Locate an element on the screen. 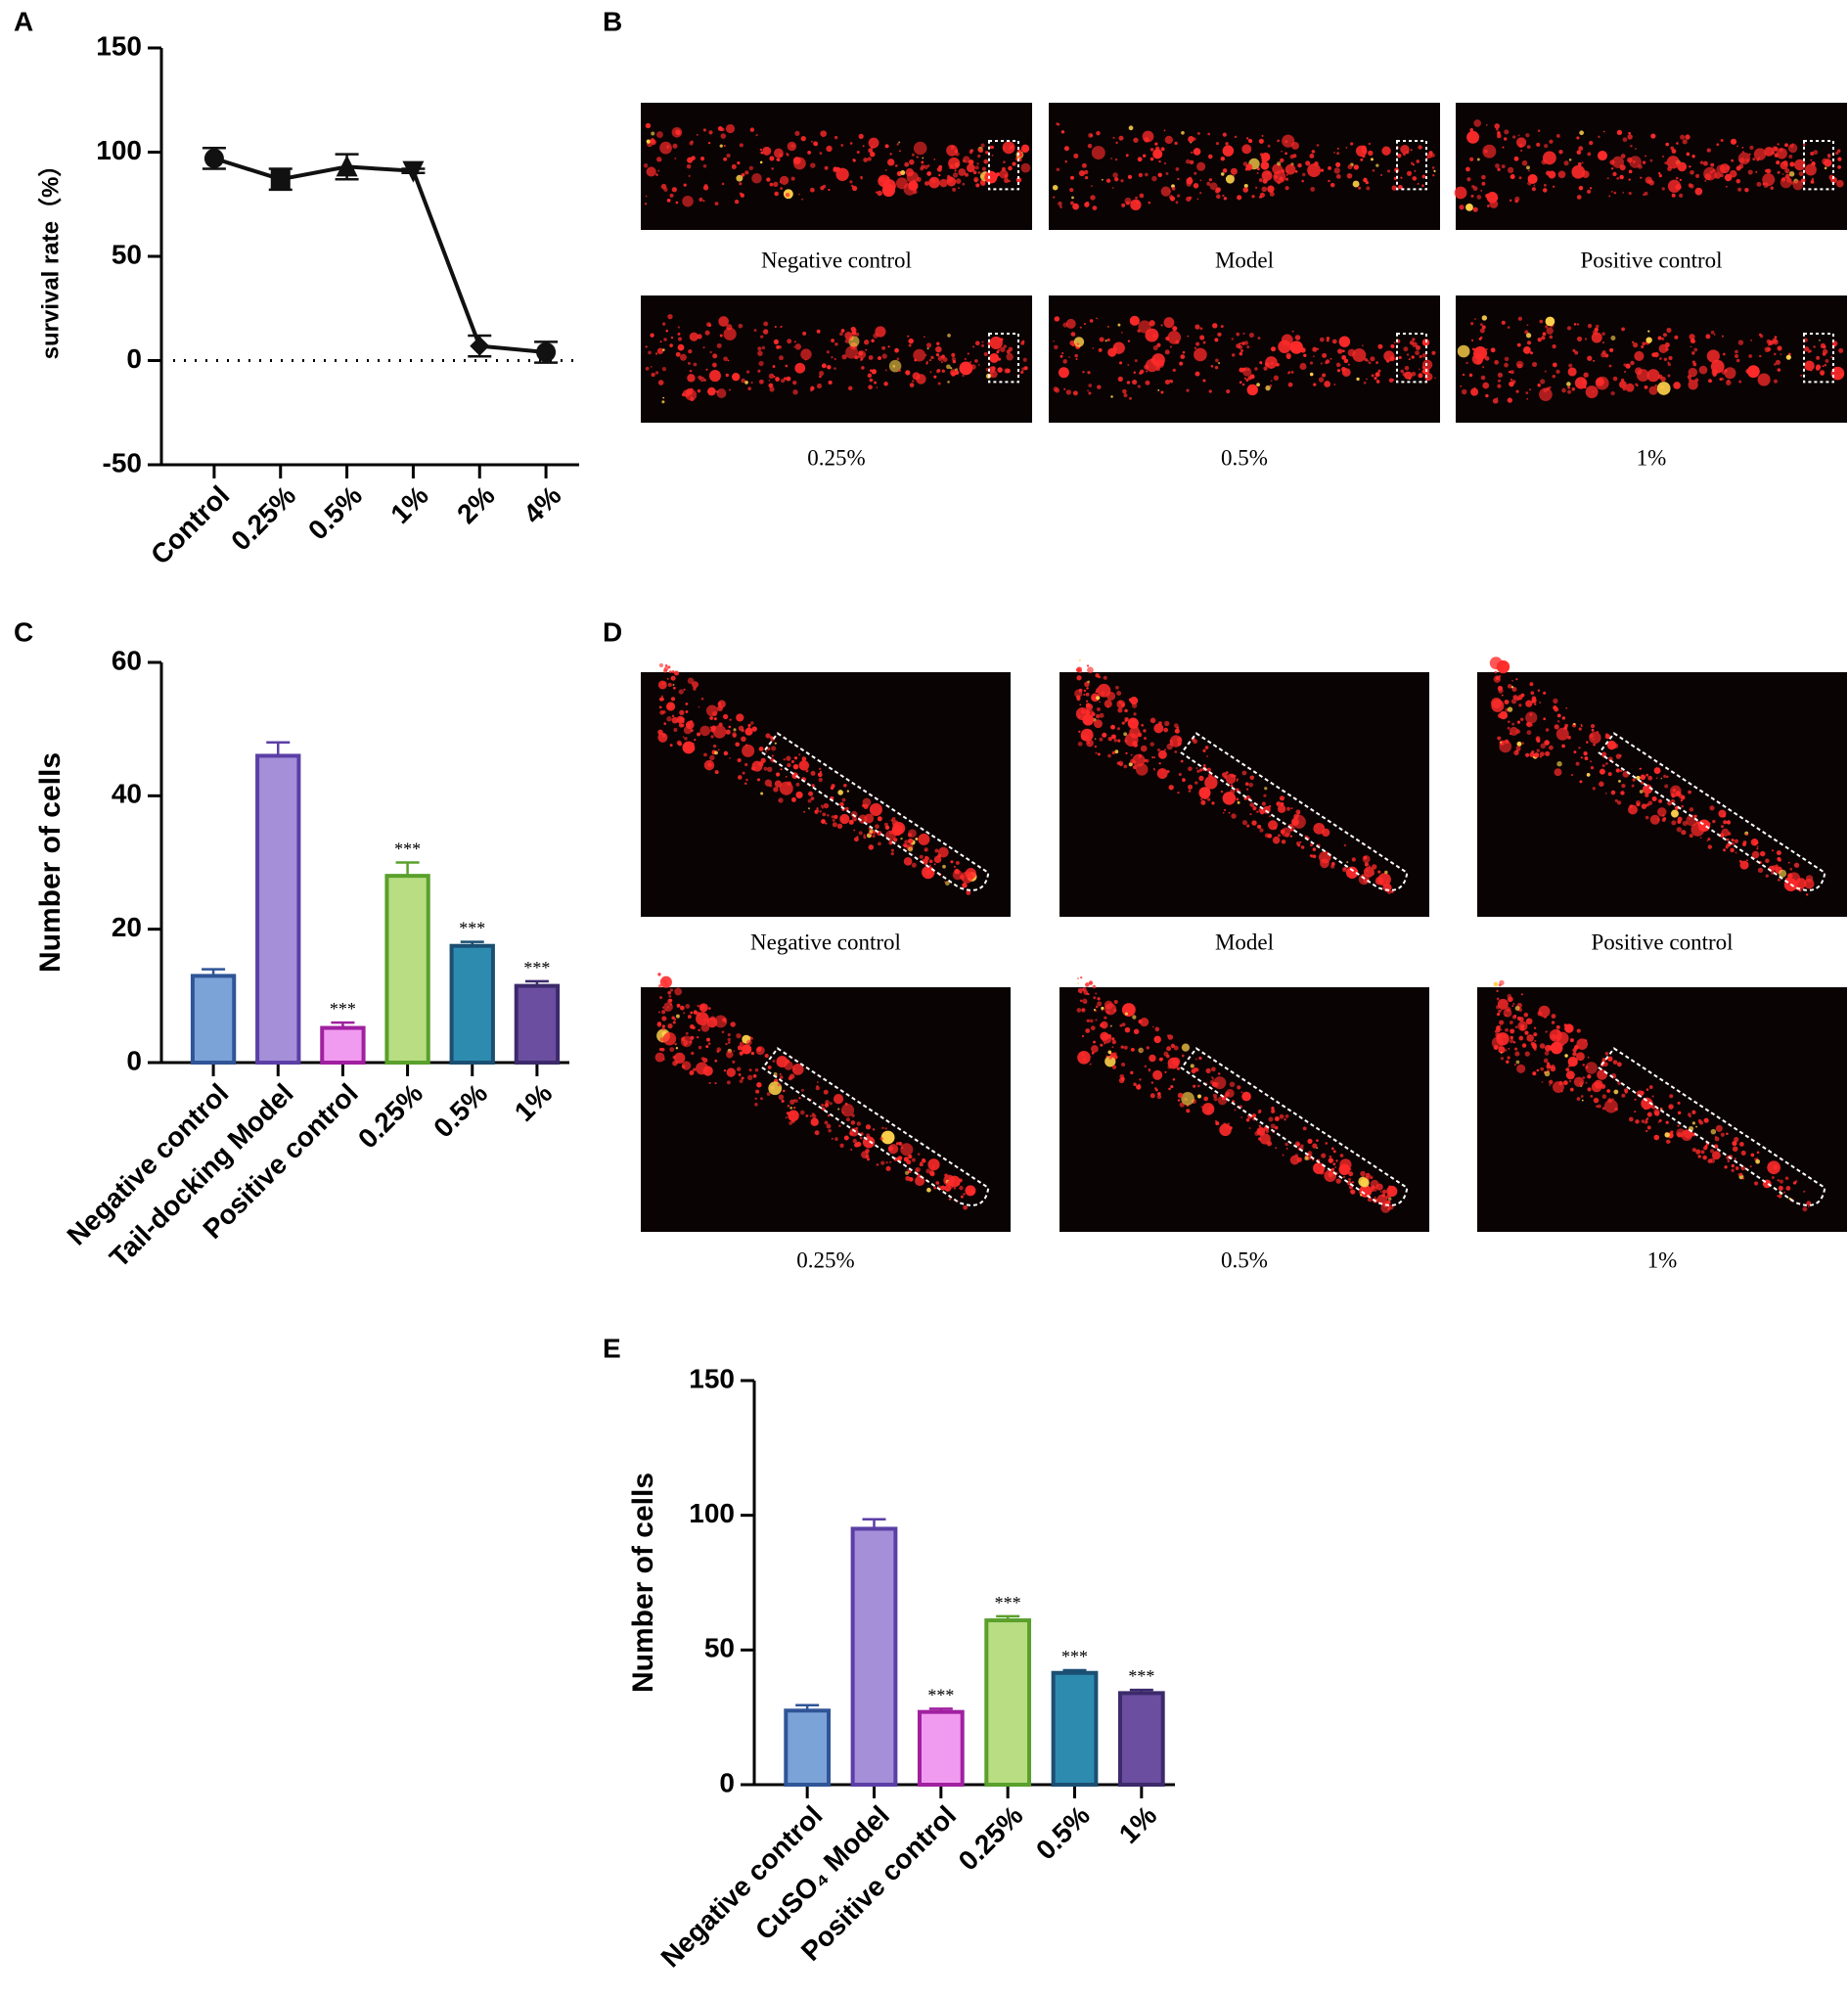 This screenshot has width=1848, height=1997. significance: *** is located at coordinates (1141, 1676).